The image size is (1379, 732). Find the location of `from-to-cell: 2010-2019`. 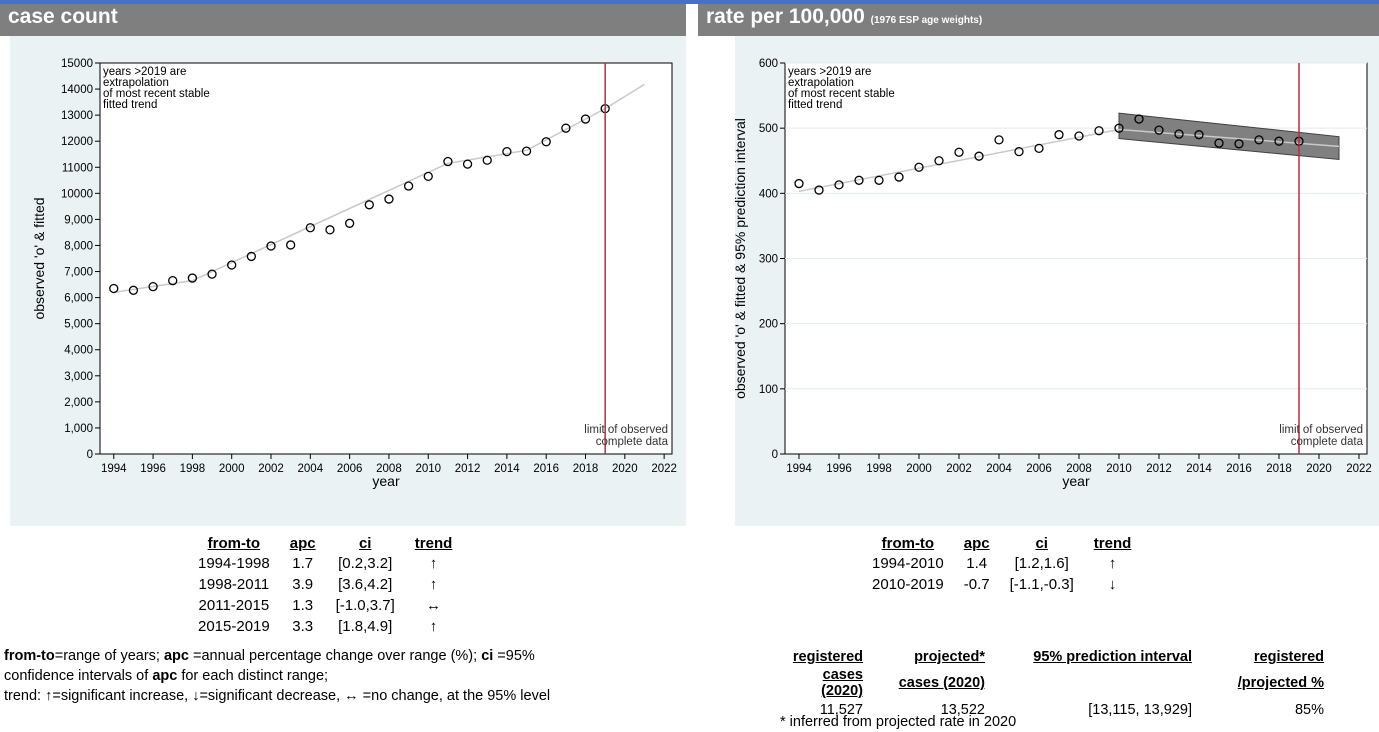

from-to-cell: 2010-2019 is located at coordinates (908, 584).